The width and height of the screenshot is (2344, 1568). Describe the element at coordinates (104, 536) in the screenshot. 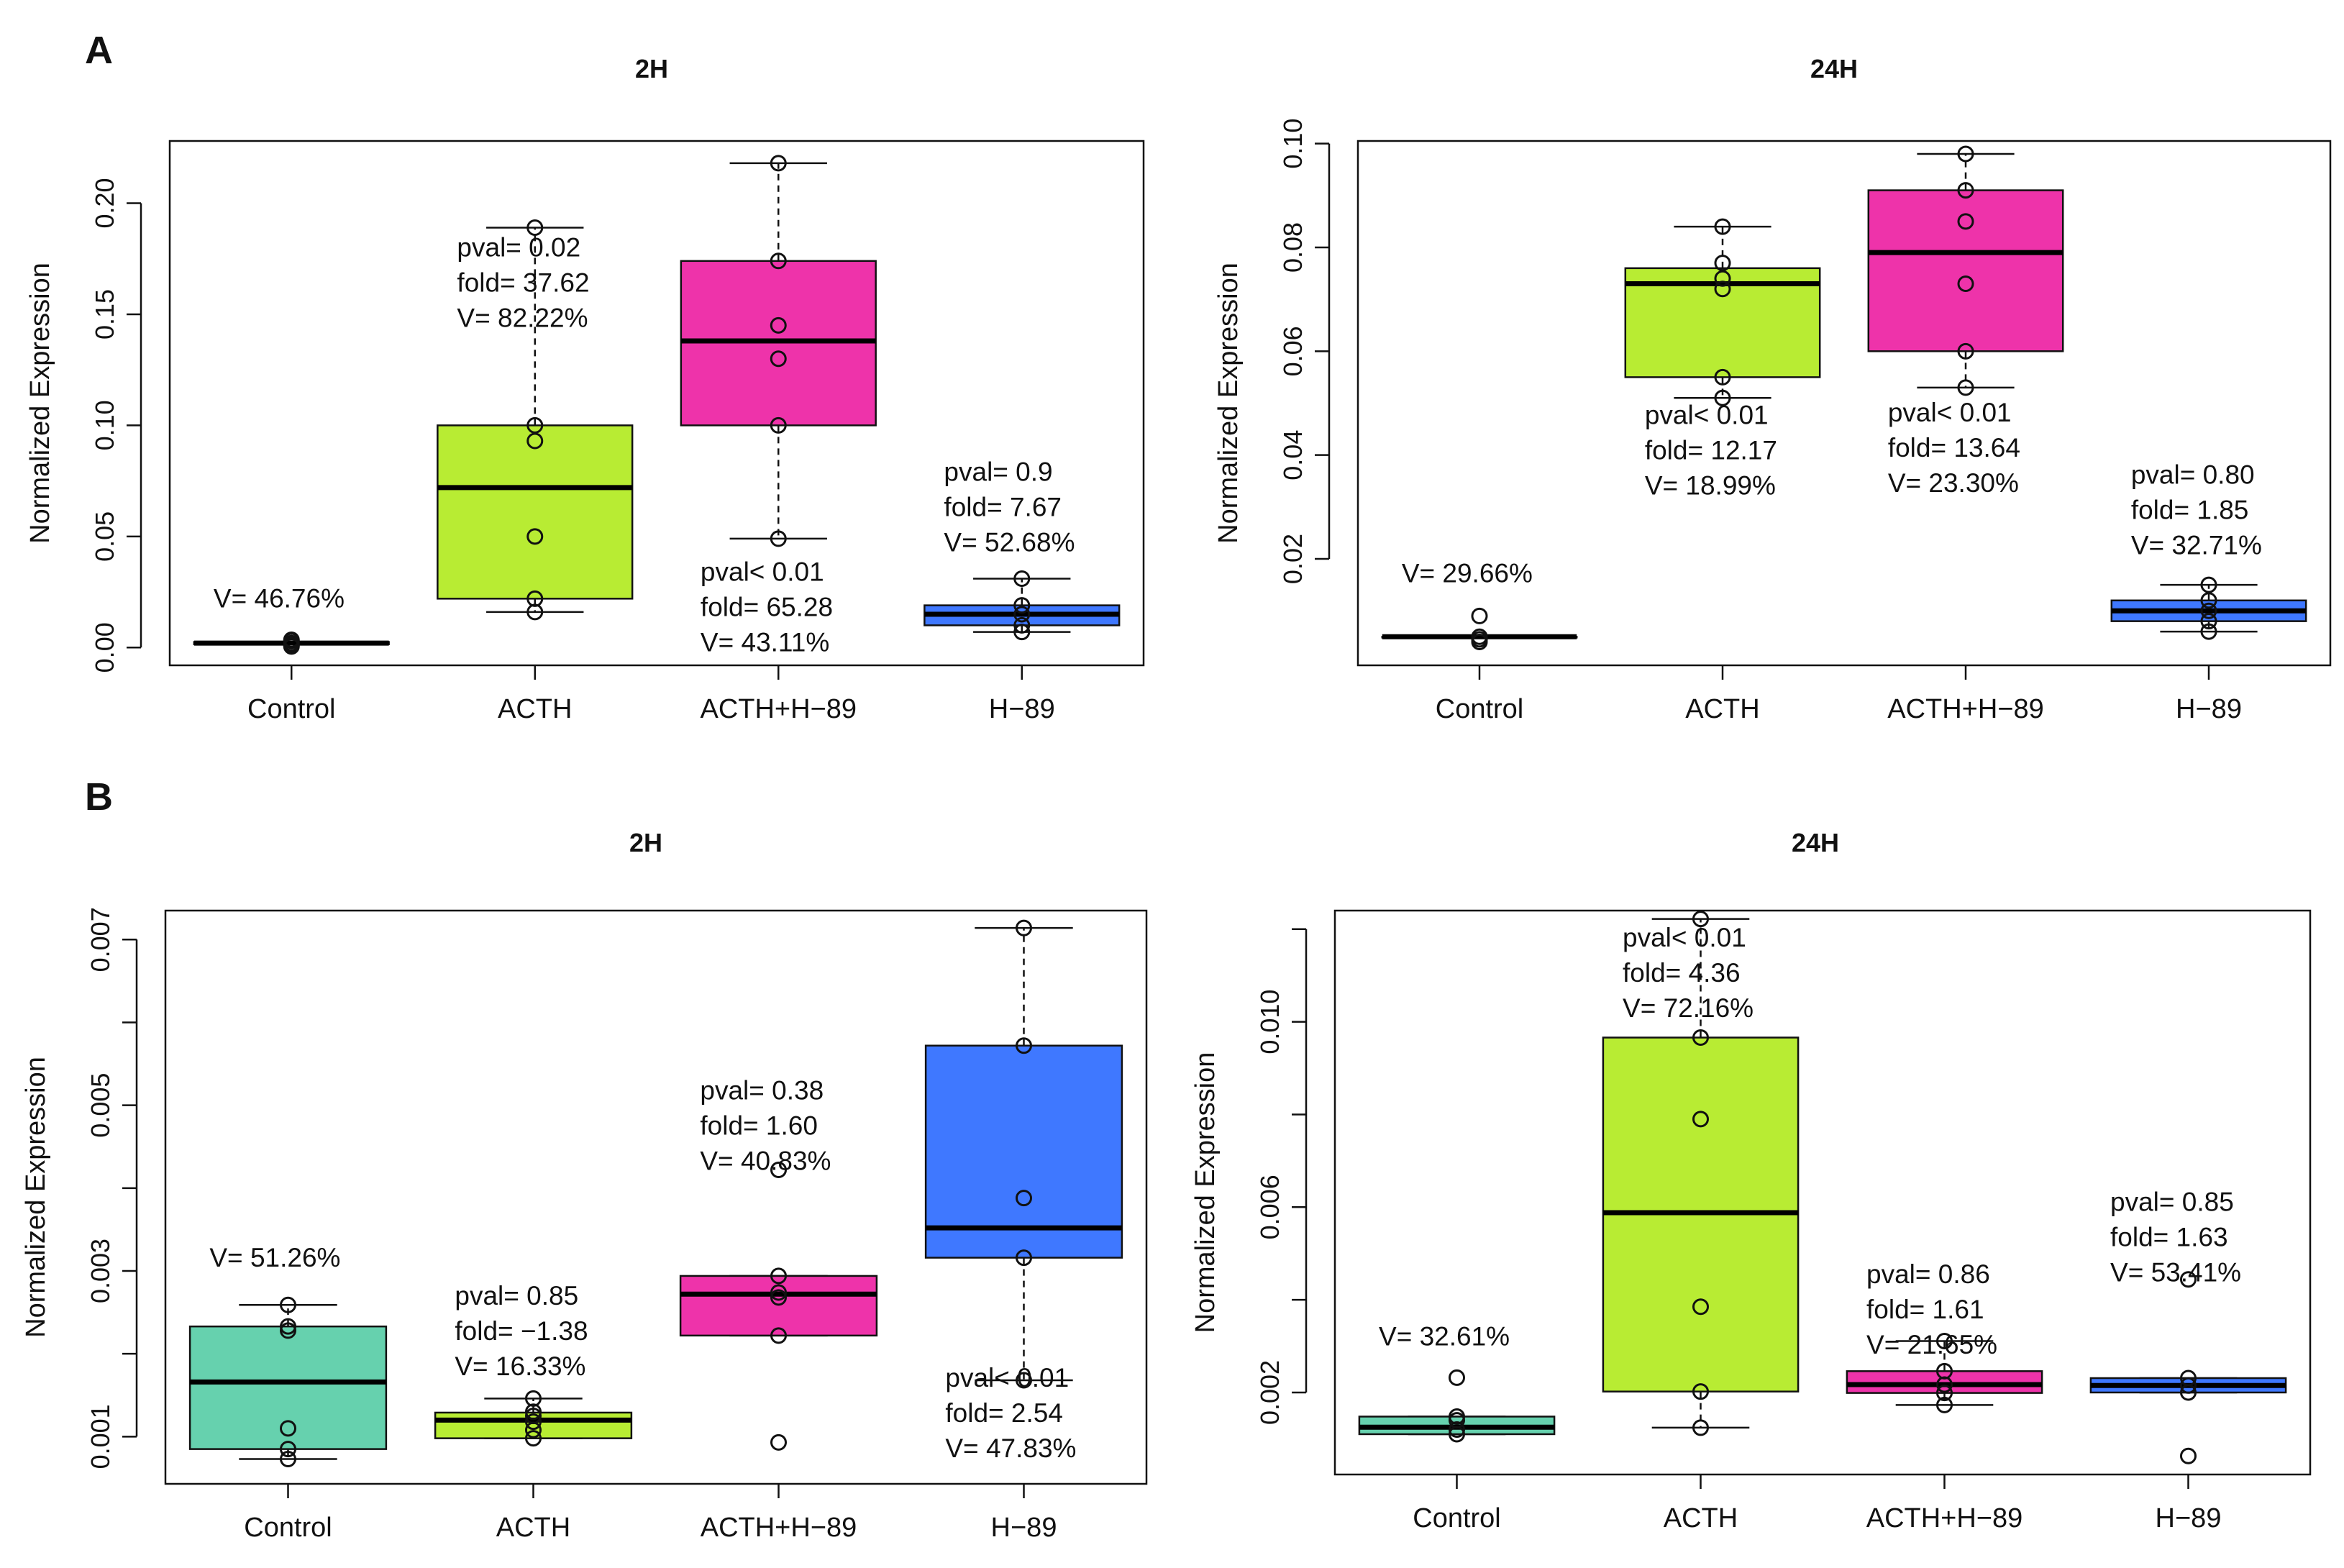

I see `y-tick-label: 0.05` at that location.